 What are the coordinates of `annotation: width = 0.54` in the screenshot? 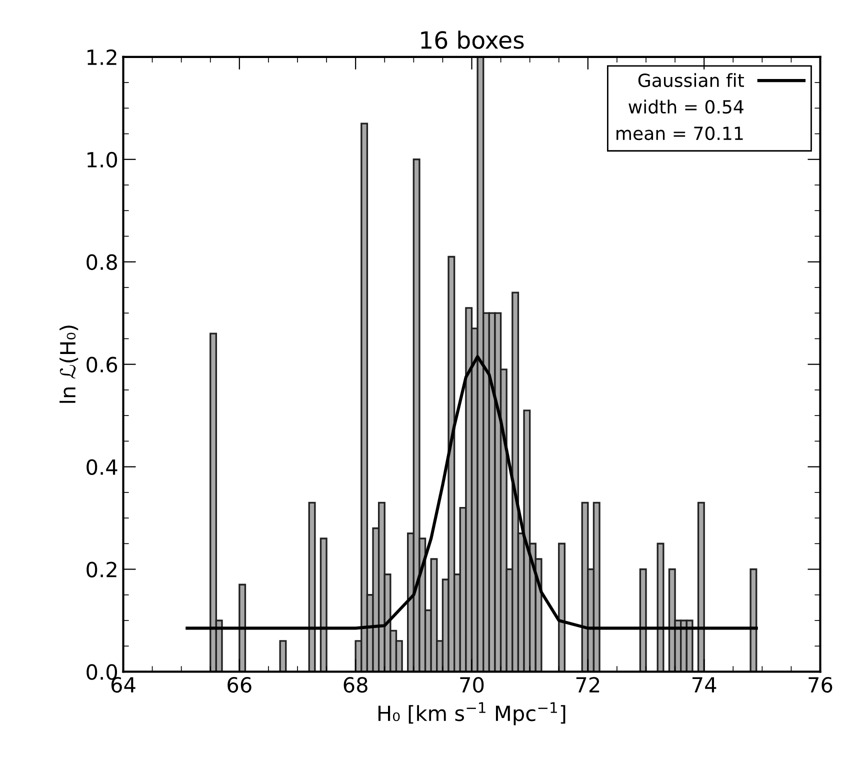 It's located at (686, 107).